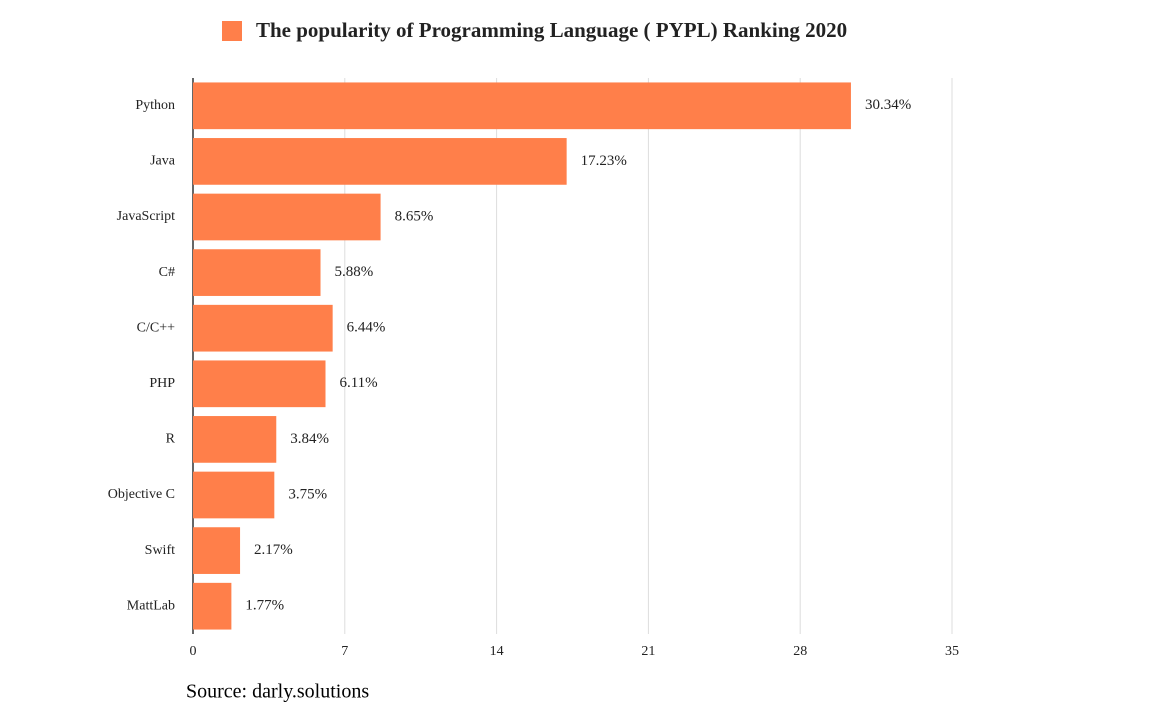 The image size is (1161, 719). Describe the element at coordinates (888, 105) in the screenshot. I see `value-label: 30.34%` at that location.